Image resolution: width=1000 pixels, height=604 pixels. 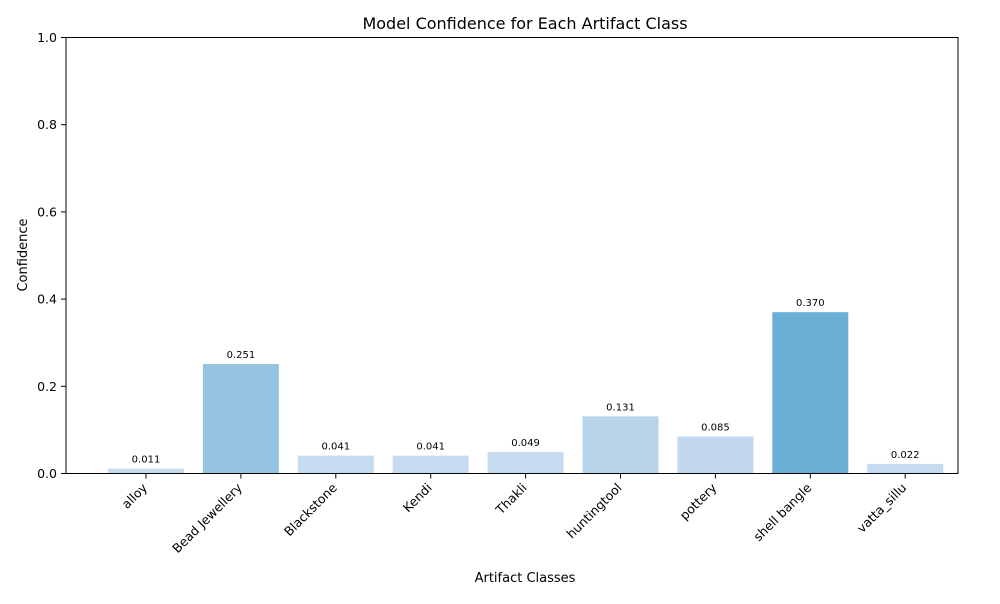 What do you see at coordinates (620, 407) in the screenshot?
I see `bar-value-label: 0.131` at bounding box center [620, 407].